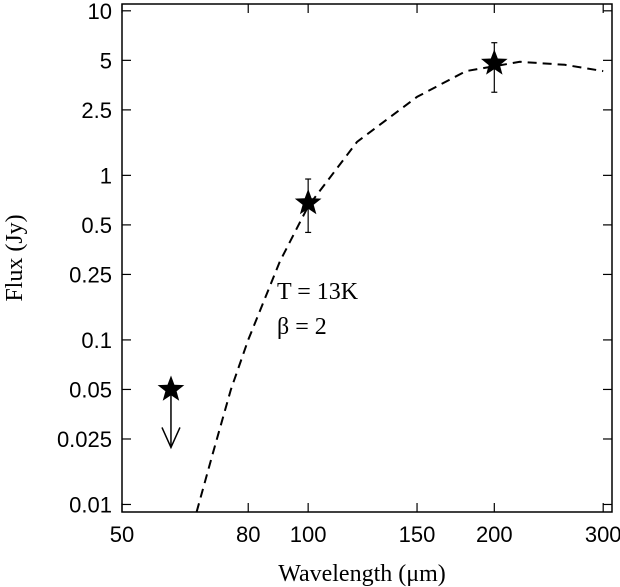 The width and height of the screenshot is (620, 587). I want to click on x-tick-label-100: 100, so click(308, 534).